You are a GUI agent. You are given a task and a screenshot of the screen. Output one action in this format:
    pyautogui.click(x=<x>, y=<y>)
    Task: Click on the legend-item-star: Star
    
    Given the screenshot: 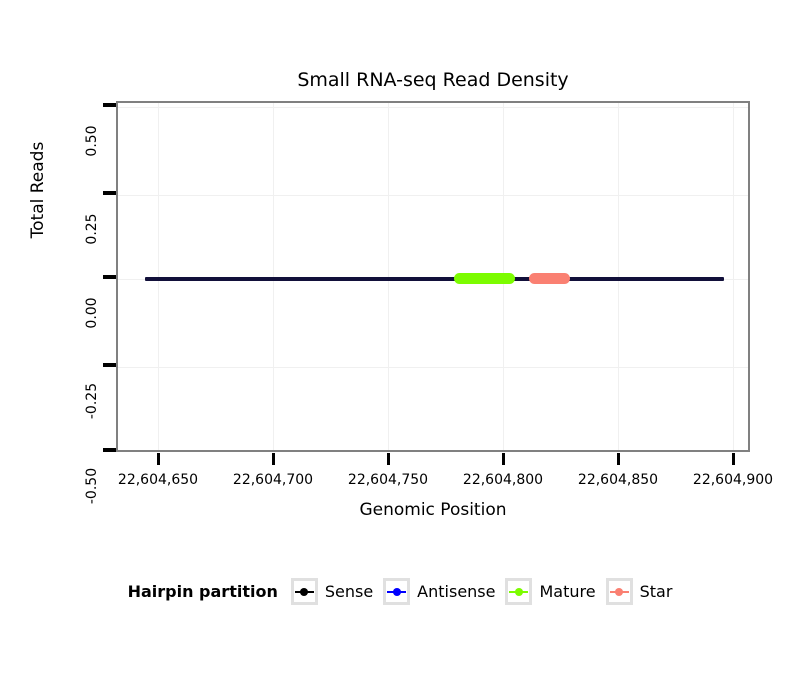 What is the action you would take?
    pyautogui.click(x=639, y=591)
    